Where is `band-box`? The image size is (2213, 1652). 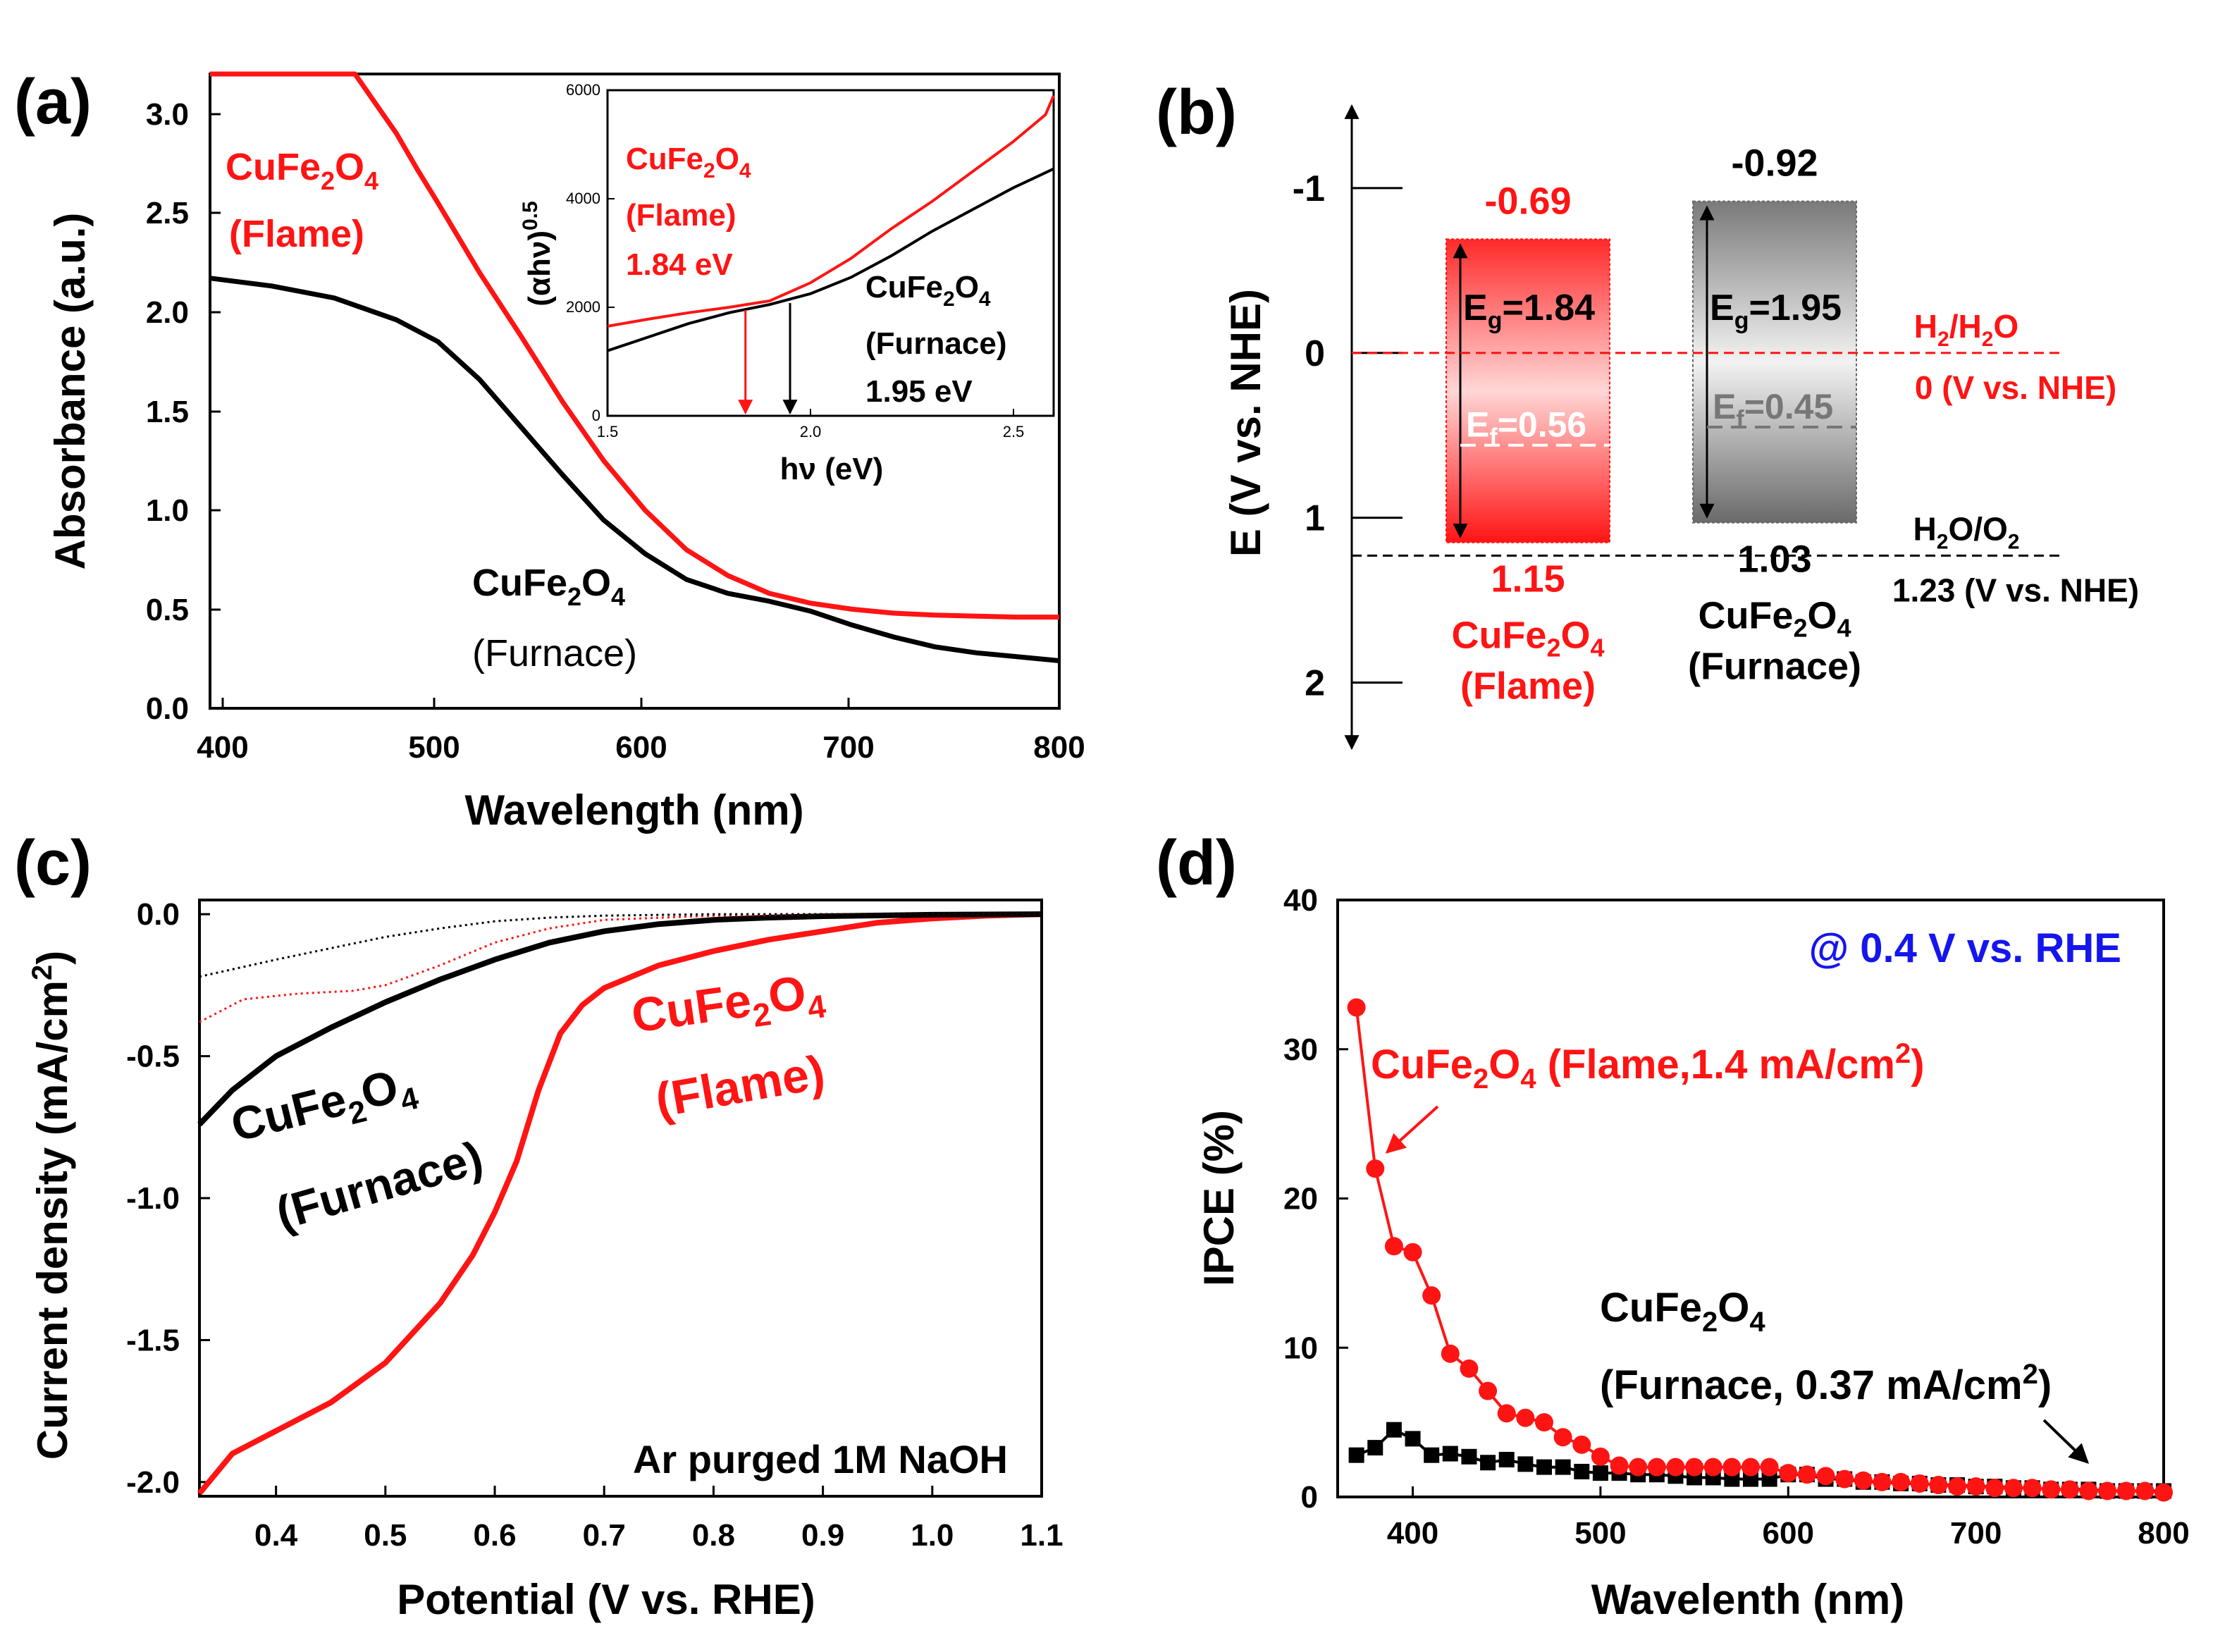
band-box is located at coordinates (1774, 362).